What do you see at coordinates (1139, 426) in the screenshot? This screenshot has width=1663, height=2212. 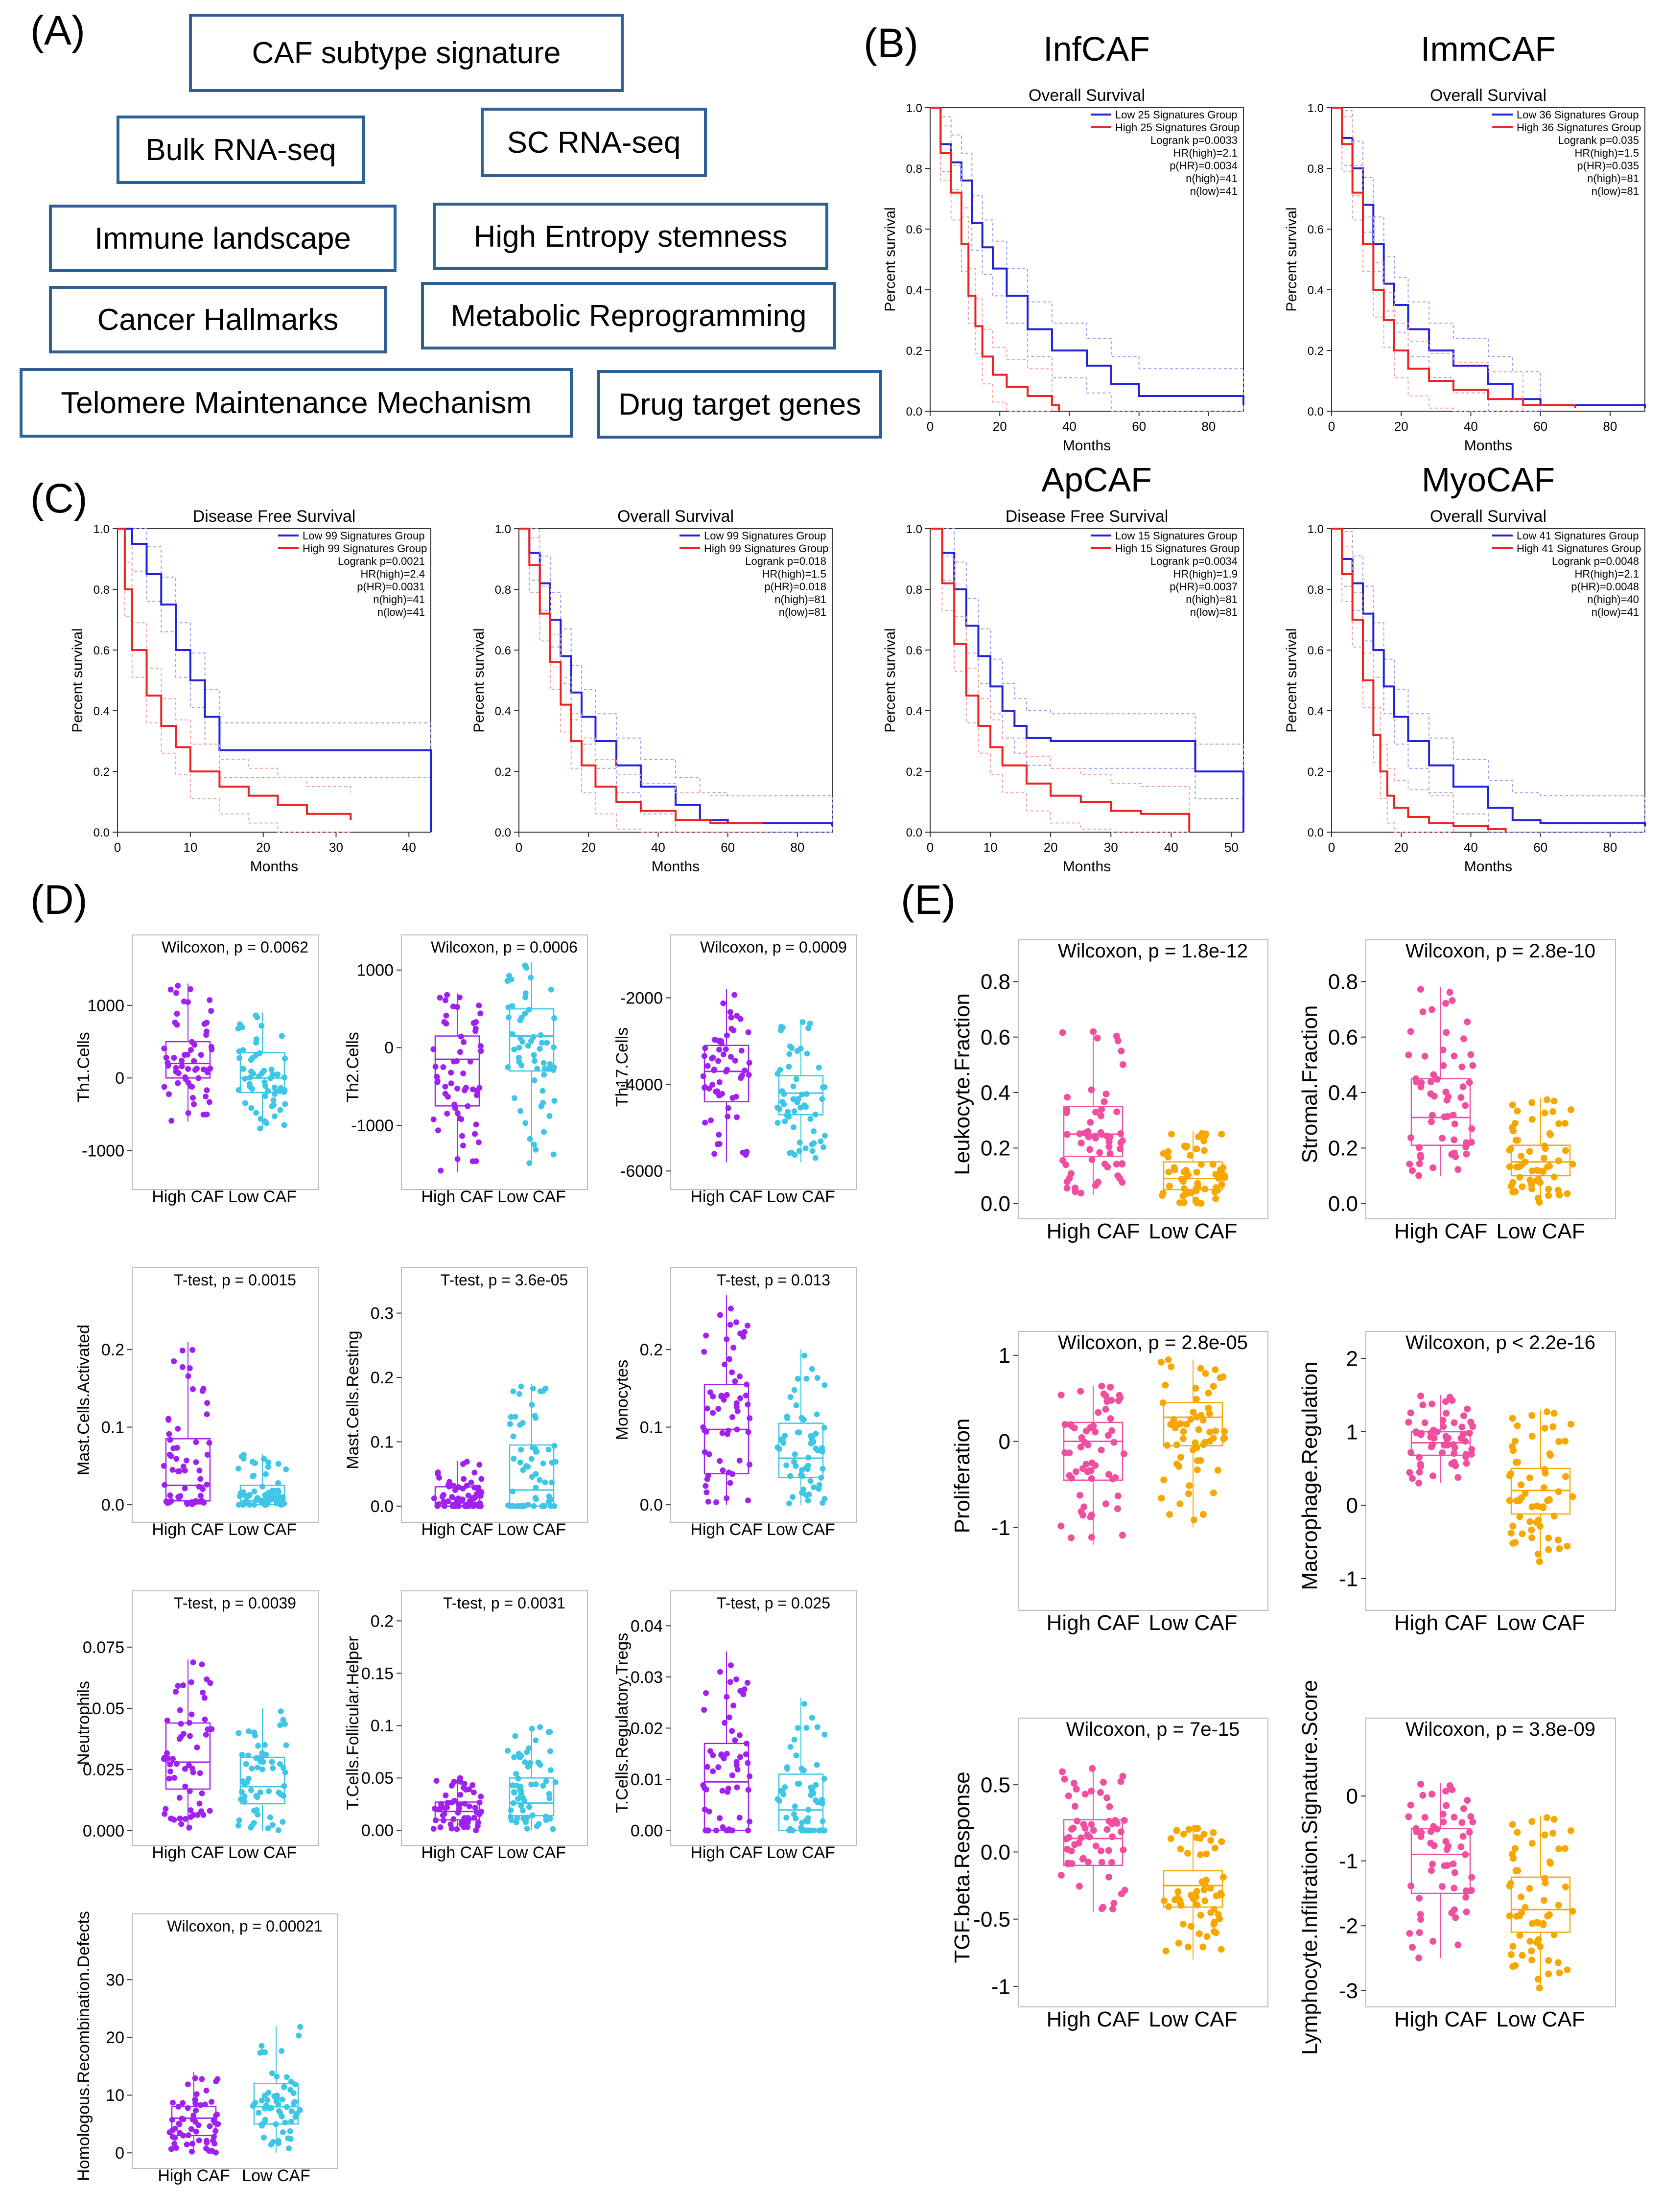 I see `x-tick-label: 60` at bounding box center [1139, 426].